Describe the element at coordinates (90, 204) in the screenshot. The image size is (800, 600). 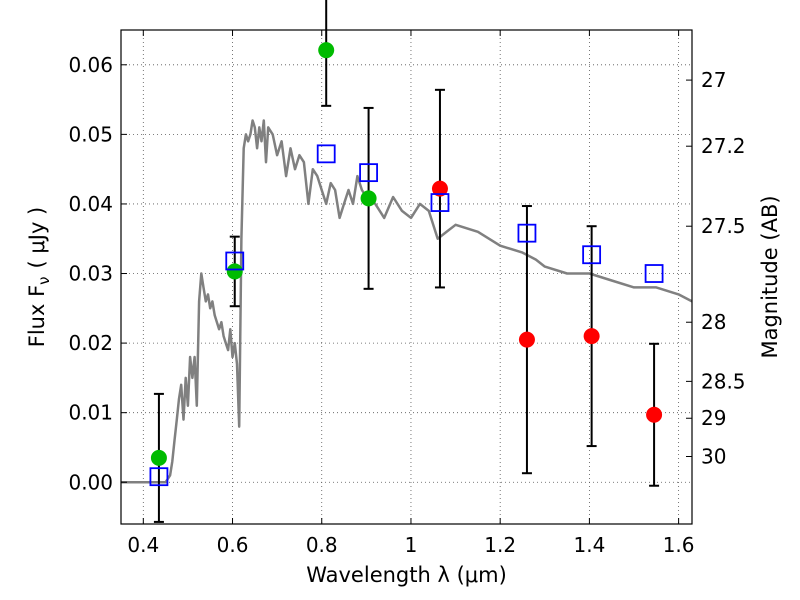
I see `y-tick-label: 0.04` at that location.